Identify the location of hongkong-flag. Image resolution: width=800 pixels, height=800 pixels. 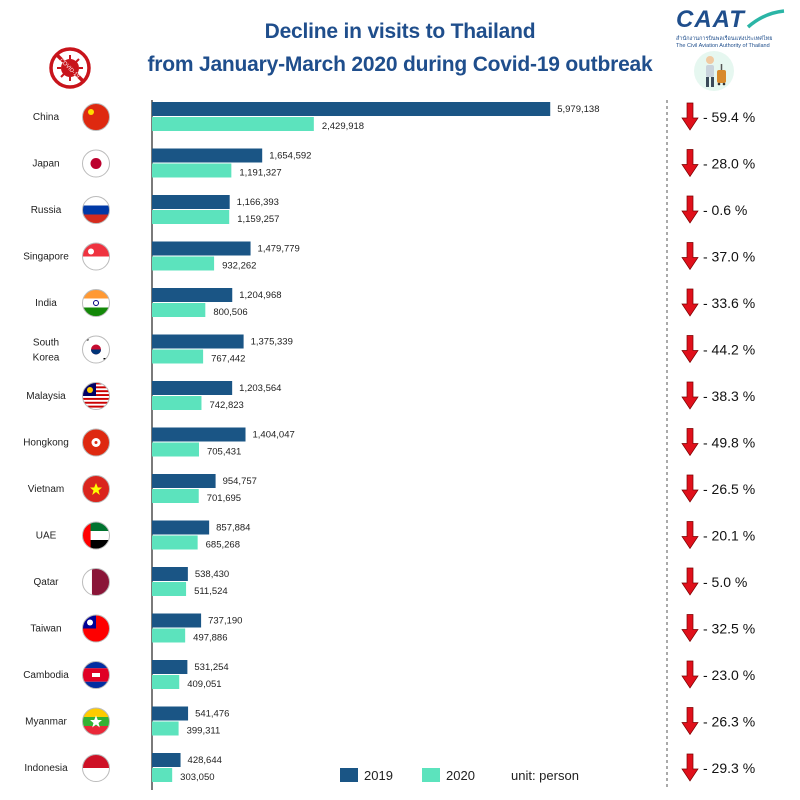
(96, 442).